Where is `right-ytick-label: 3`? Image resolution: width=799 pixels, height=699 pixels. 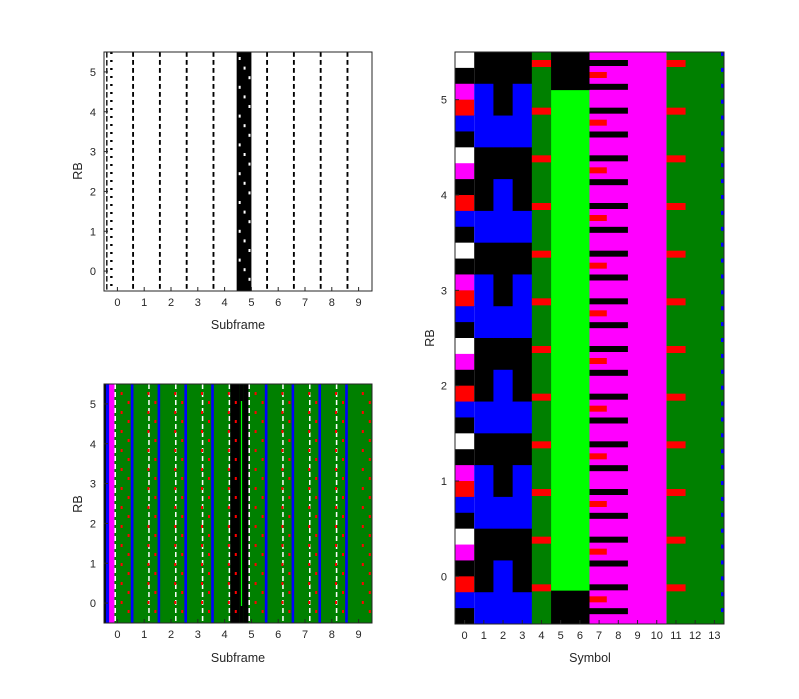 right-ytick-label: 3 is located at coordinates (444, 291).